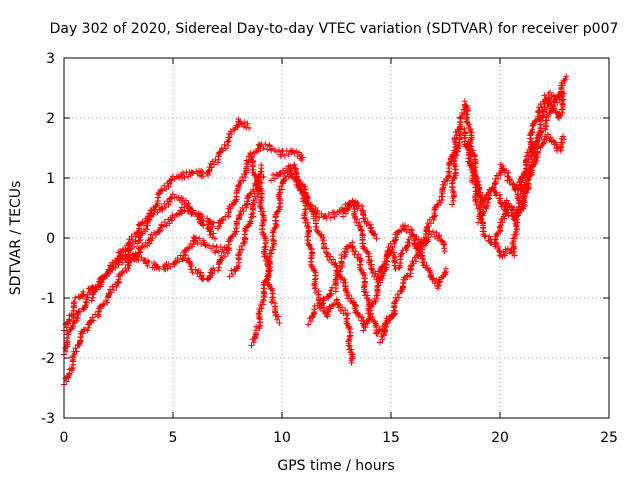 Image resolution: width=640 pixels, height=480 pixels. What do you see at coordinates (48, 359) in the screenshot?
I see `y-tick-label: -2` at bounding box center [48, 359].